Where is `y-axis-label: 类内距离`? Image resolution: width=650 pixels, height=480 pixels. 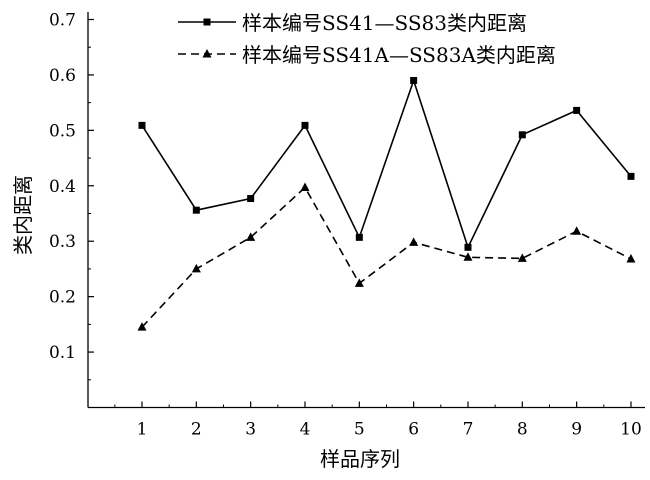
y-axis-label: 类内距离 is located at coordinates (23, 215).